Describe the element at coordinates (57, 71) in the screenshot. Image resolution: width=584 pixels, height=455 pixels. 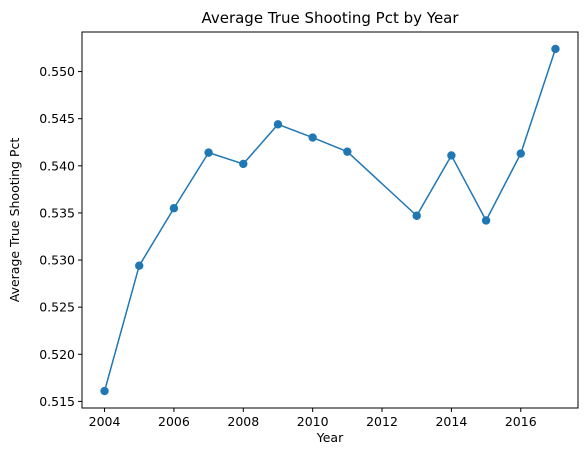
I see `y-tick-label: 0.550` at that location.